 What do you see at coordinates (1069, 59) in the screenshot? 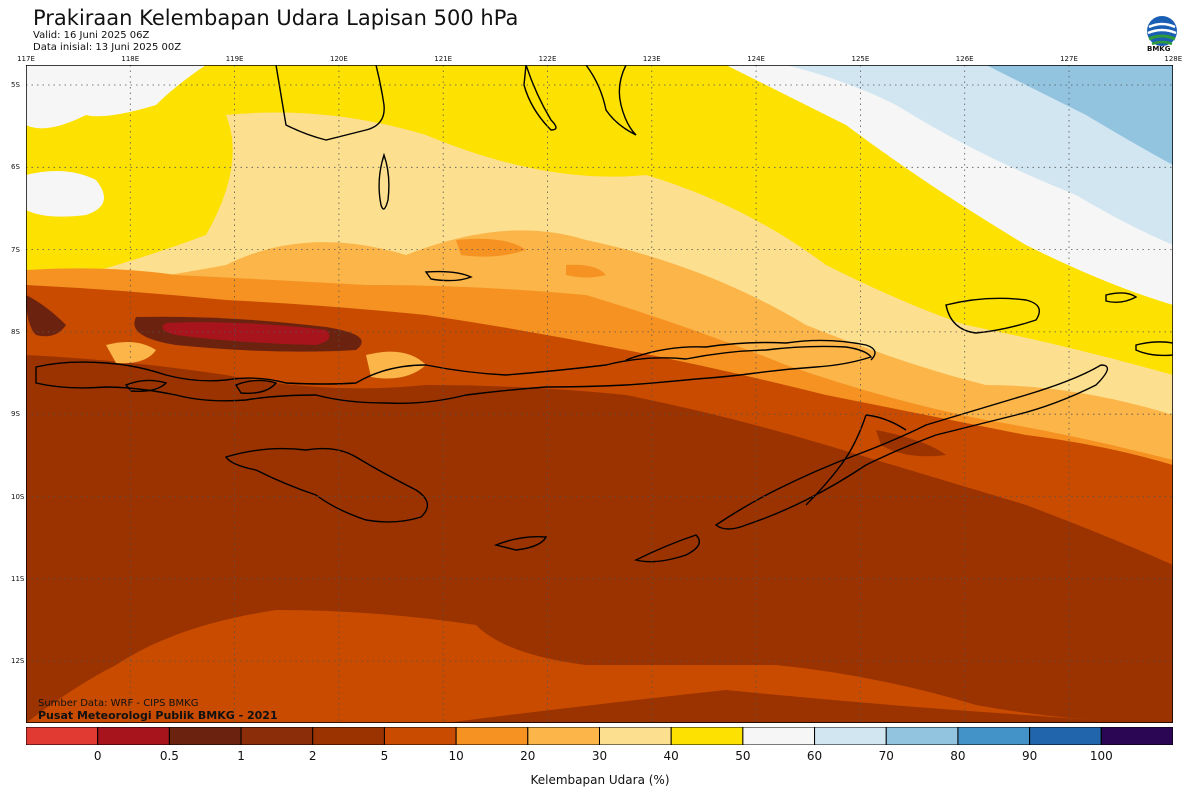
I see `longitude-label: 127E` at bounding box center [1069, 59].